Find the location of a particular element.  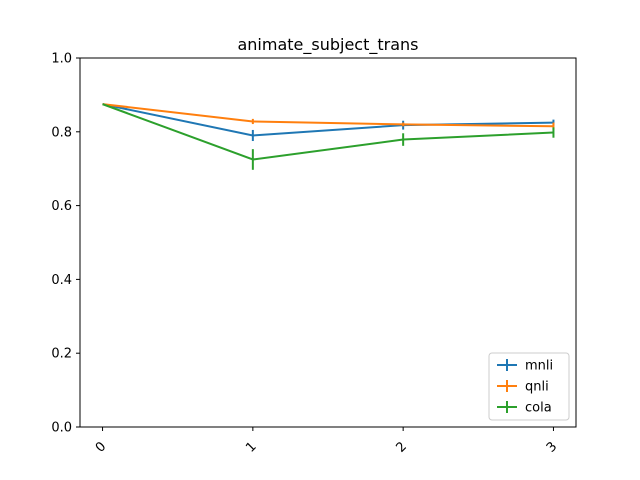

legend-item-mnli: mnli is located at coordinates (525, 366).